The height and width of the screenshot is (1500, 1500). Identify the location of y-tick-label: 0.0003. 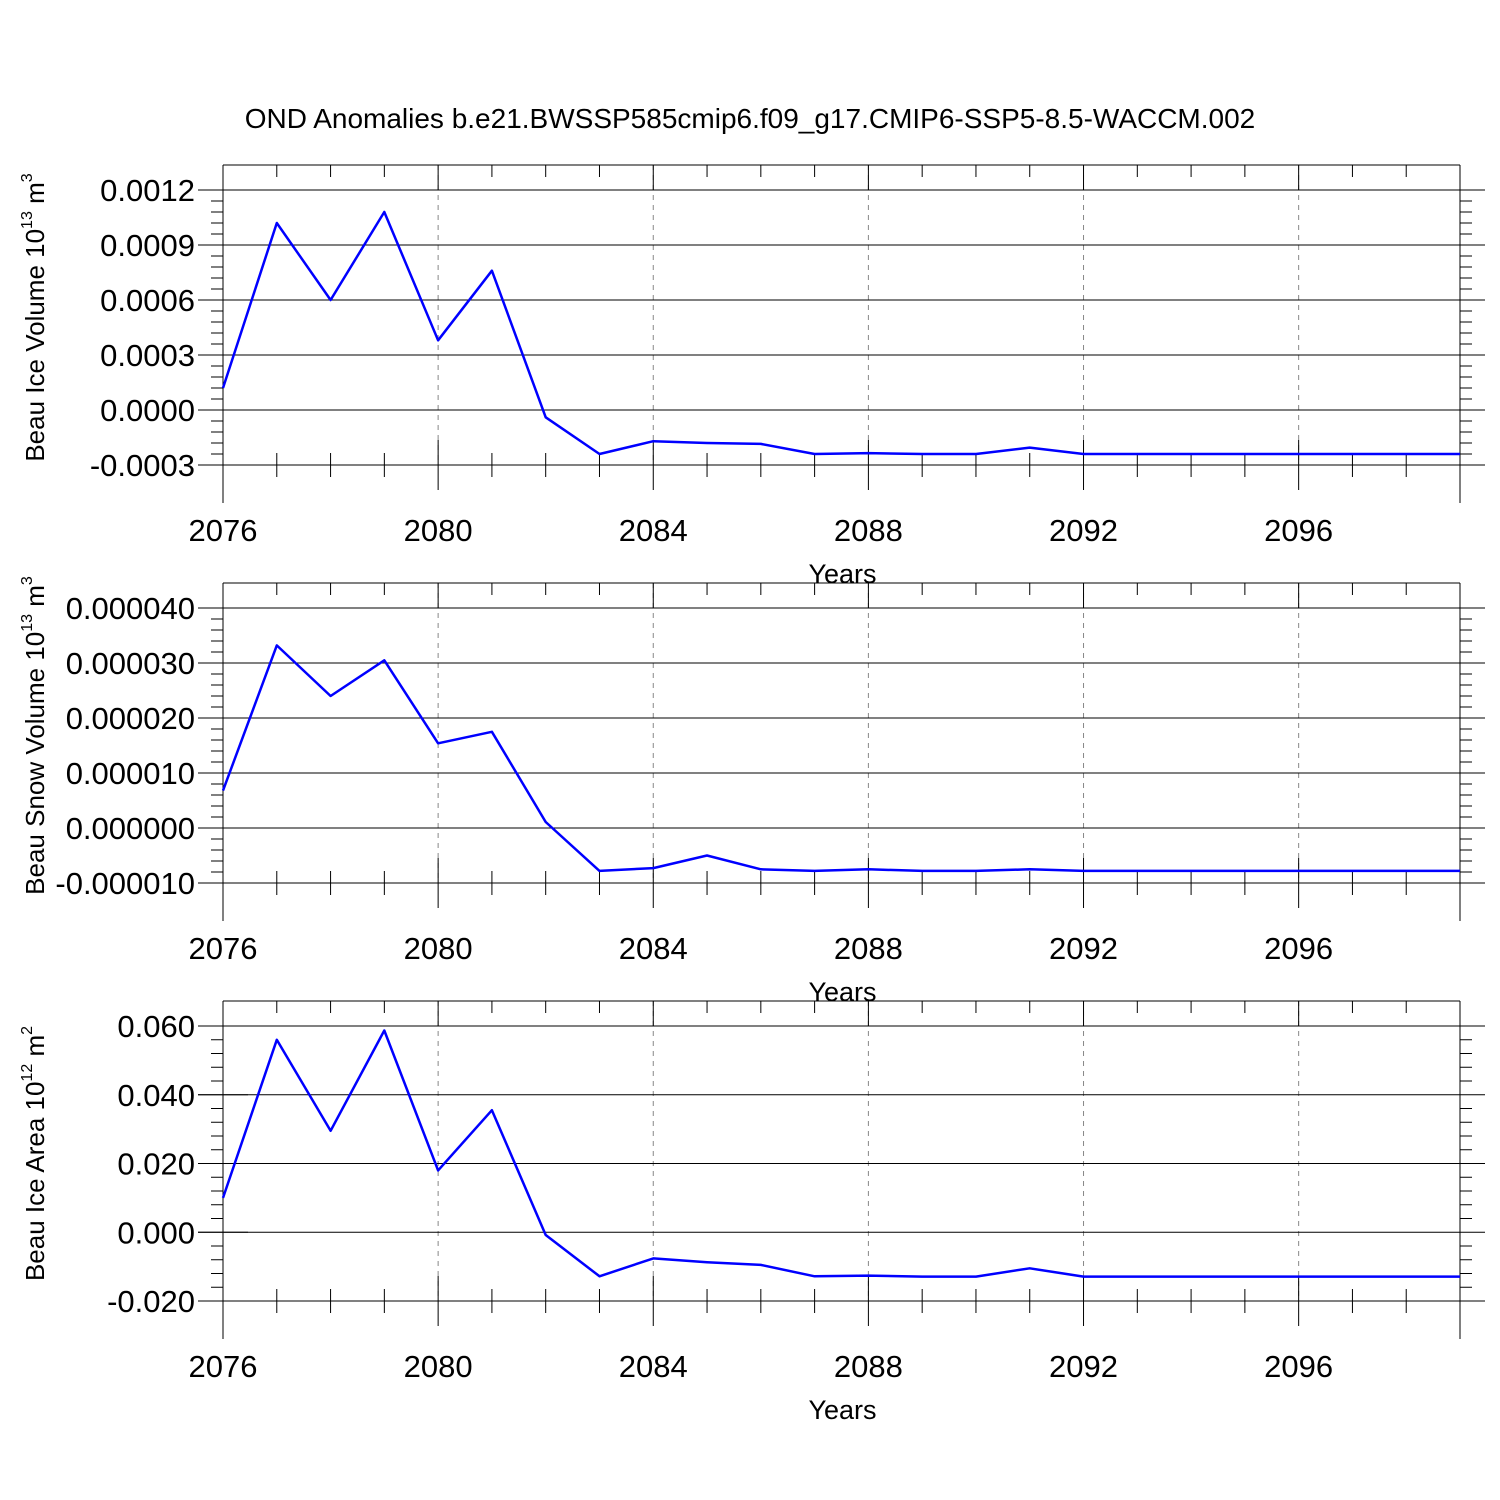
(147, 355).